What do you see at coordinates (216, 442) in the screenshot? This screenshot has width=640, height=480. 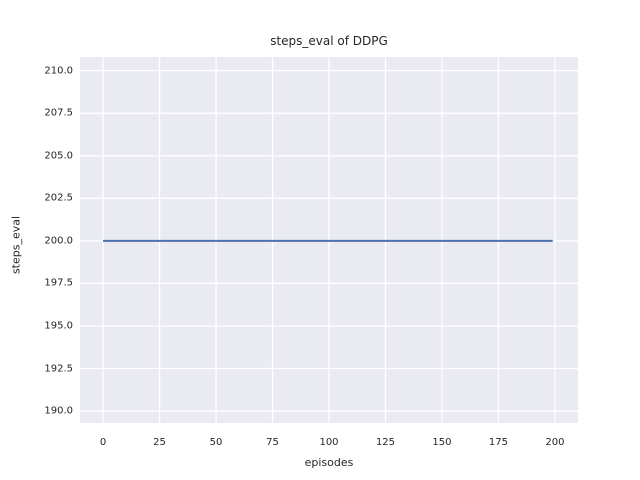 I see `x-tick-label: 50` at bounding box center [216, 442].